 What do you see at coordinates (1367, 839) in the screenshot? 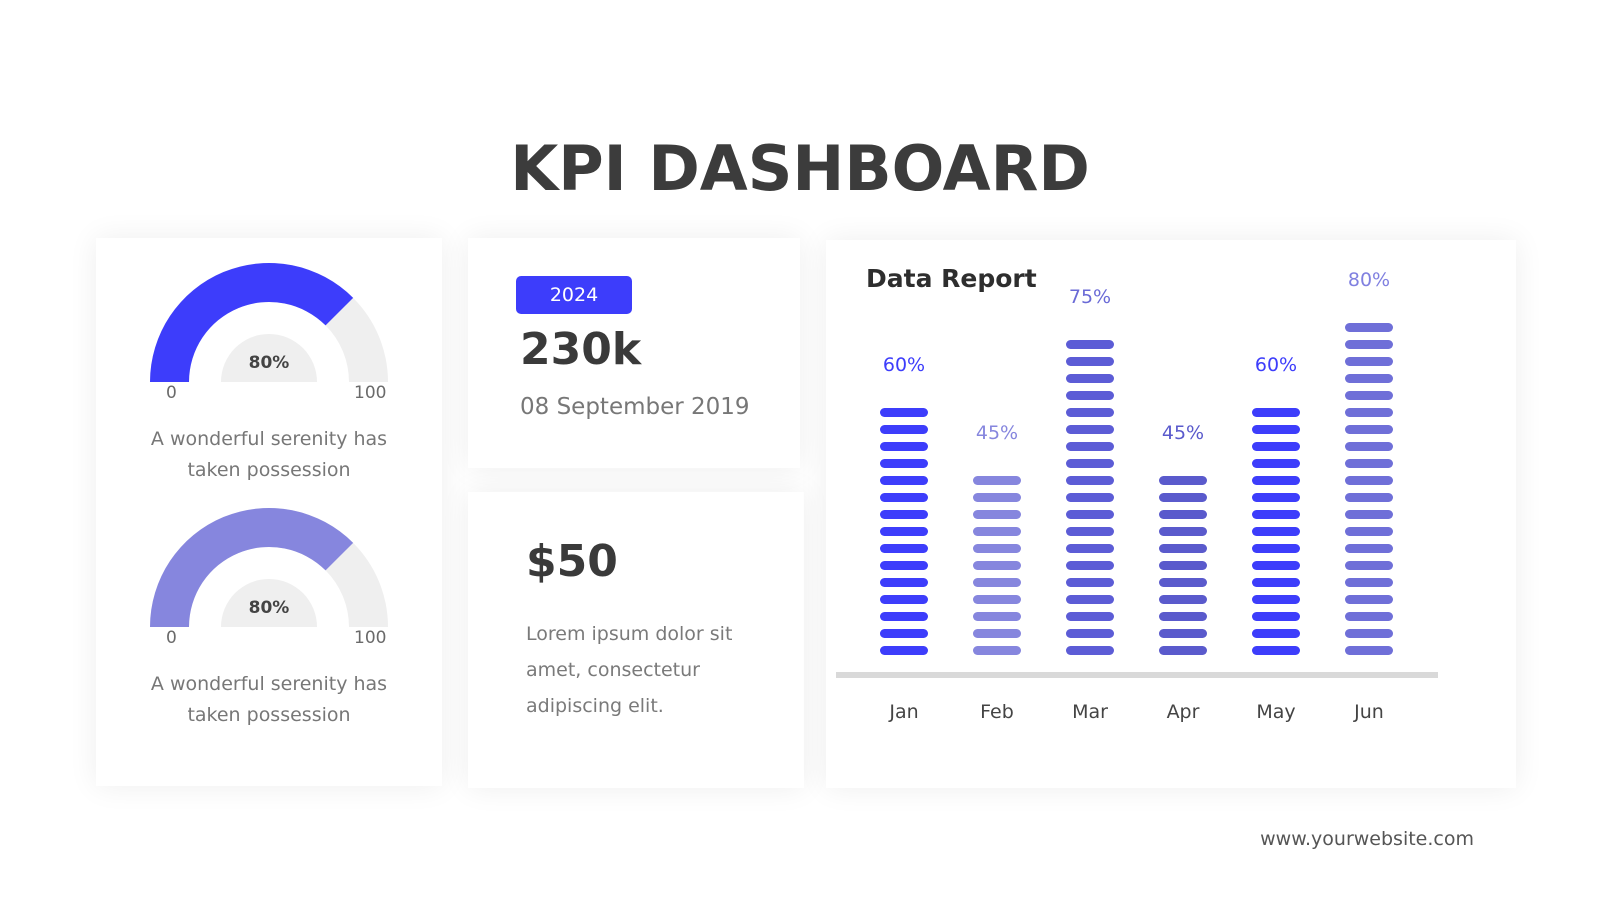
I see `website-url: www.yourwebsite.com` at bounding box center [1367, 839].